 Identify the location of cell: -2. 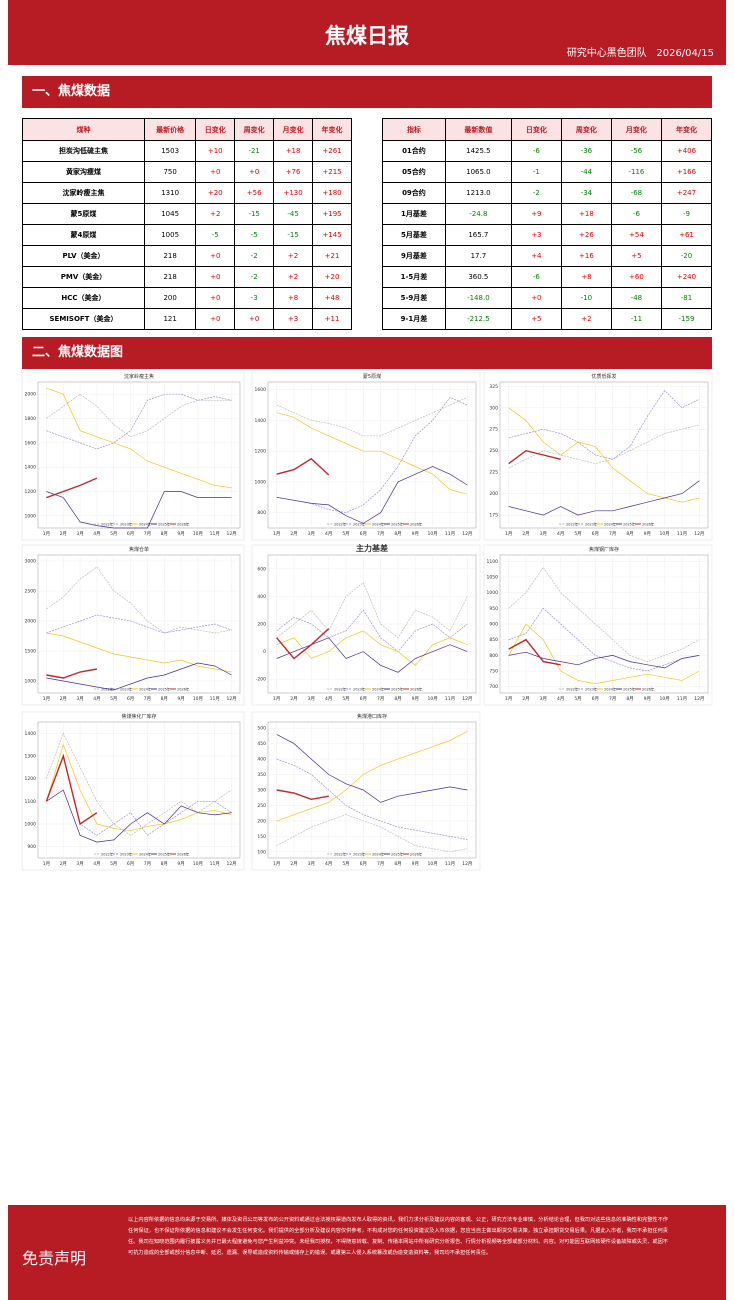
(254, 256).